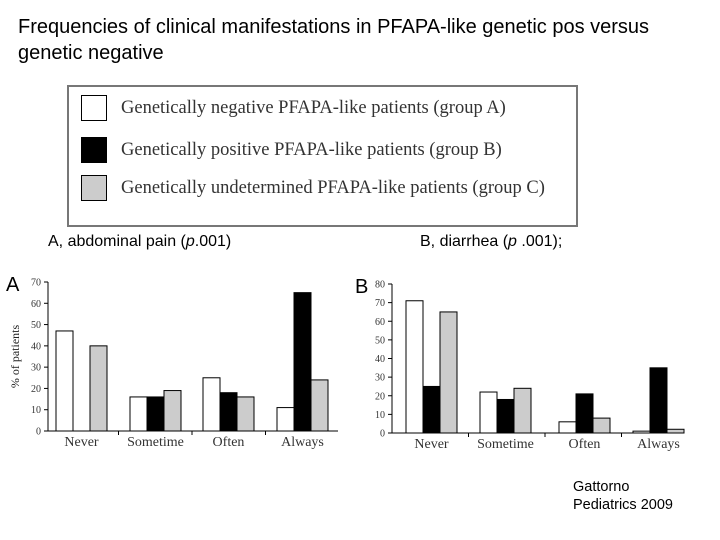 Image resolution: width=720 pixels, height=540 pixels. What do you see at coordinates (601, 487) in the screenshot?
I see `citation-author: Gattorno` at bounding box center [601, 487].